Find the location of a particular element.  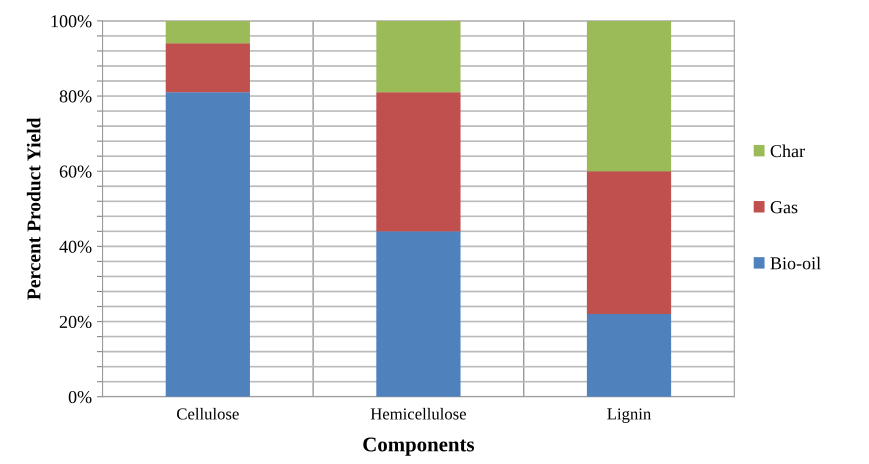

legend-label: Bio-oil is located at coordinates (795, 263).